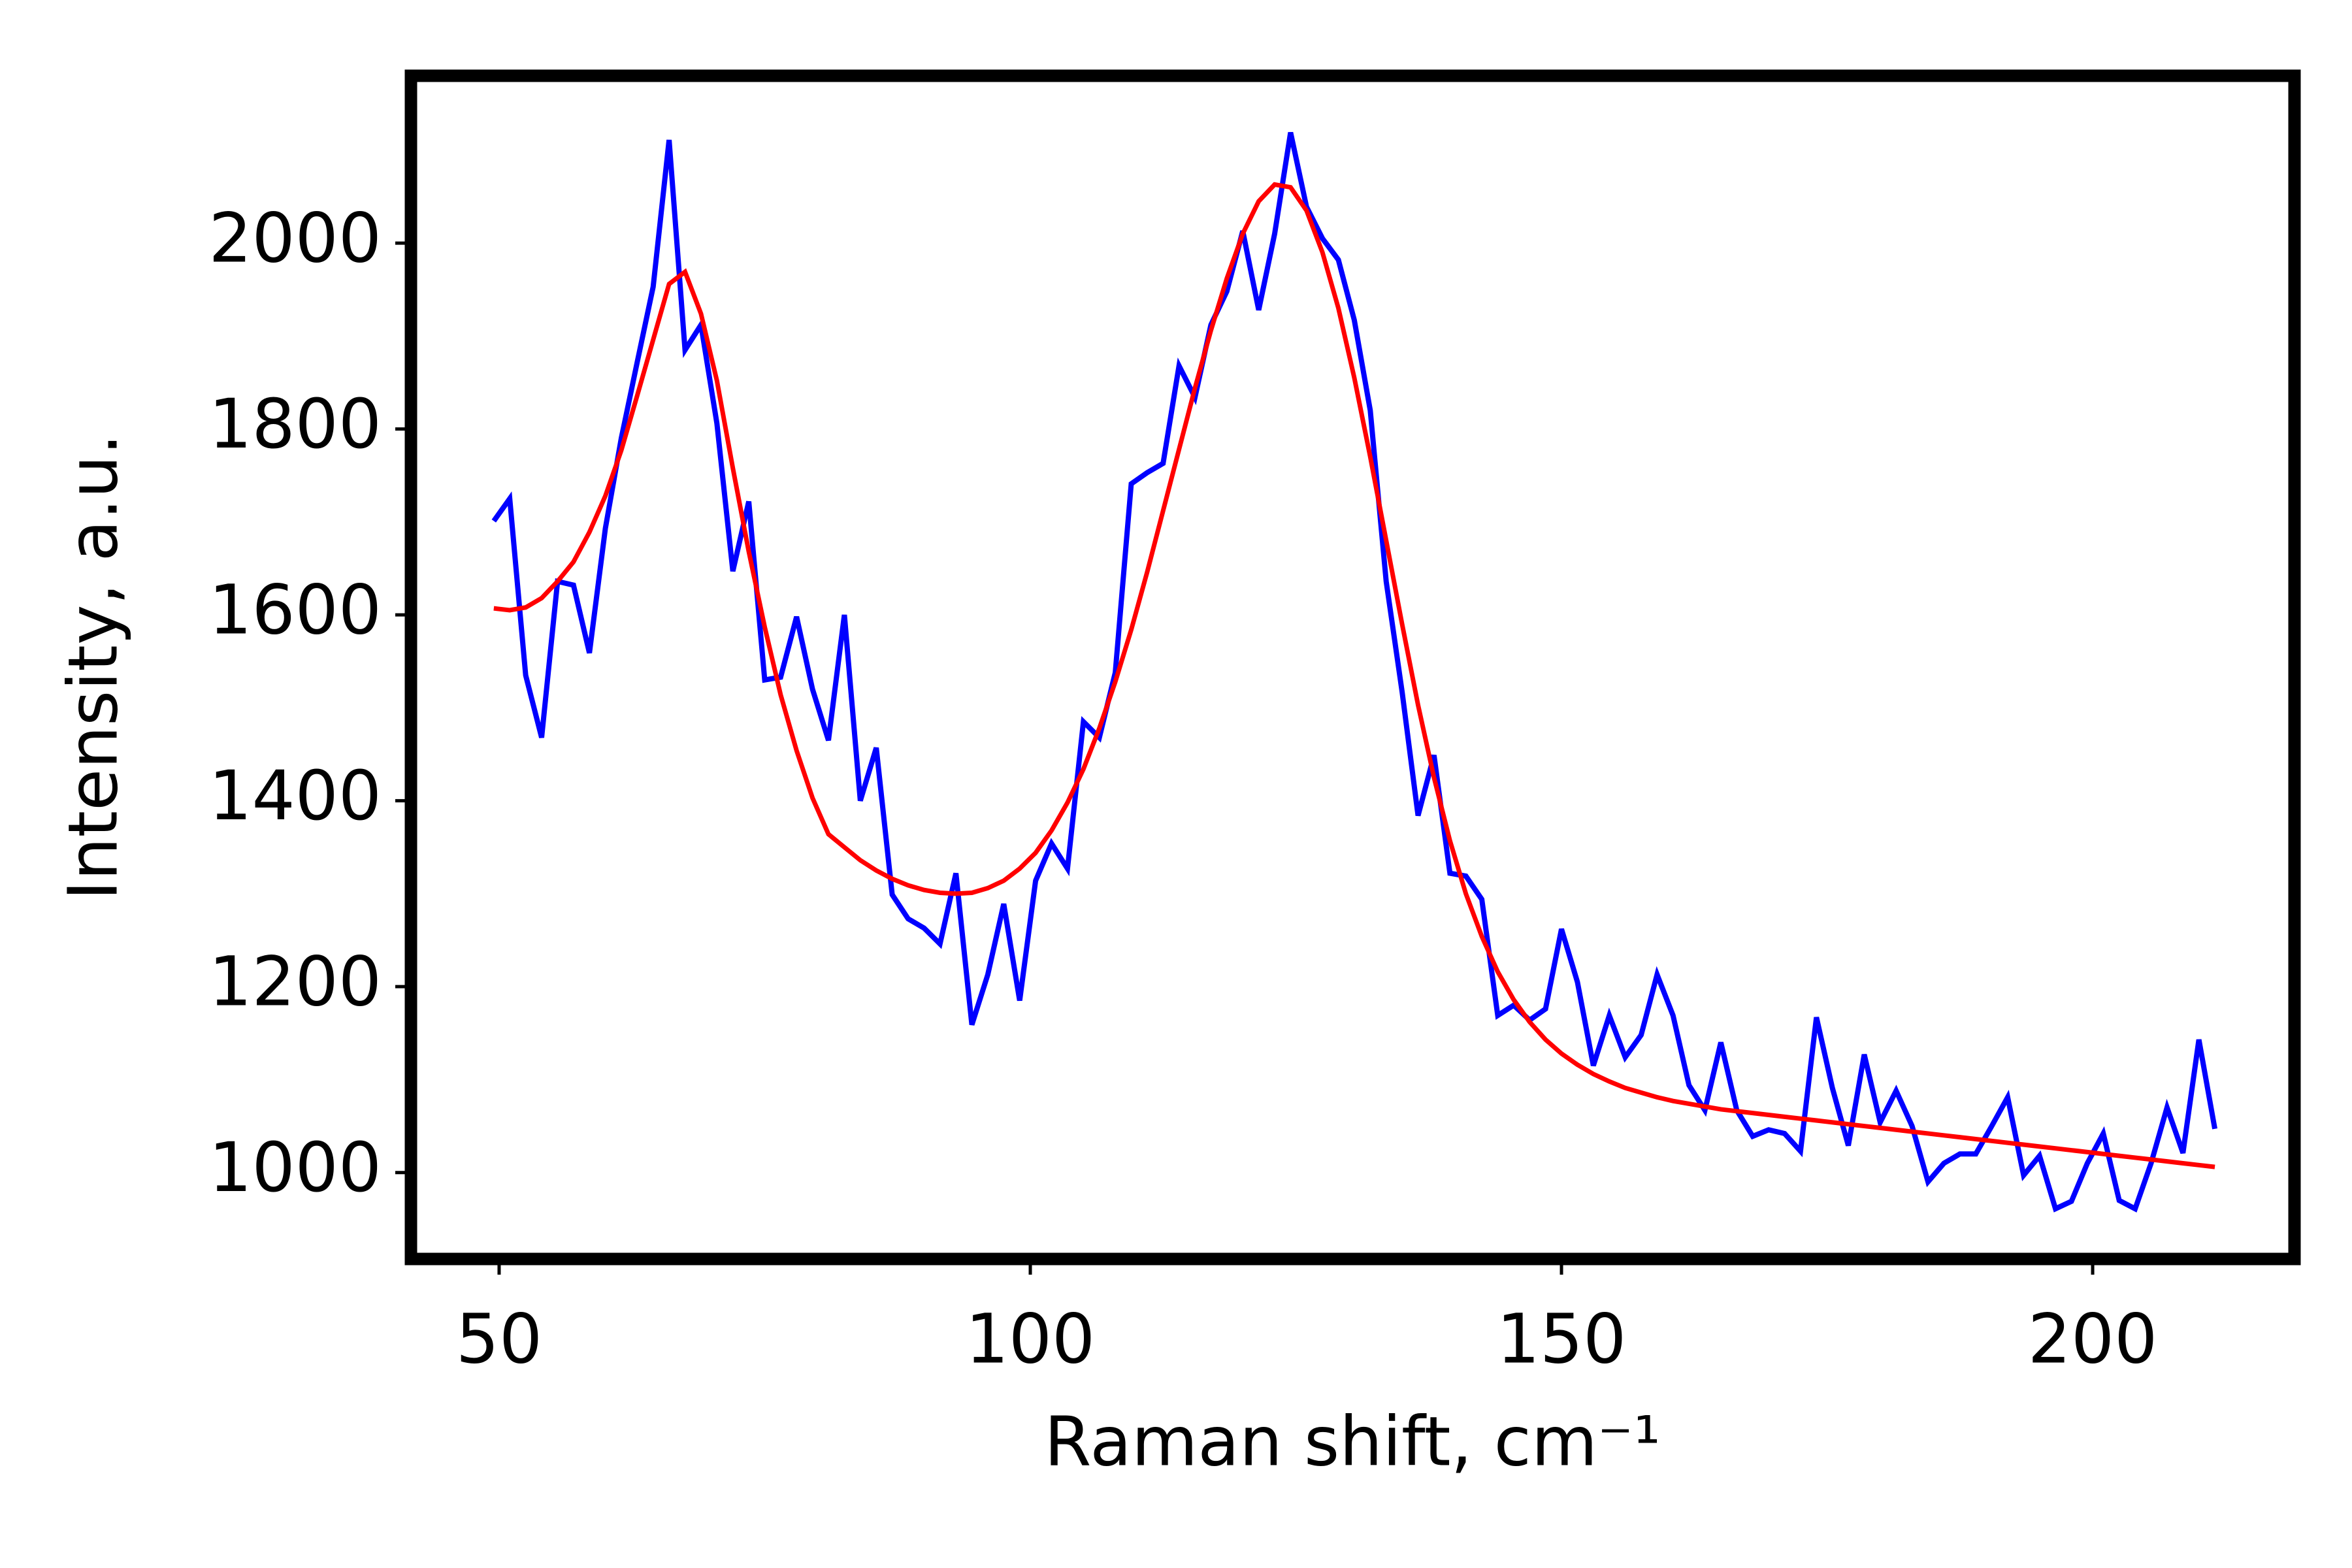 The width and height of the screenshot is (2352, 1568). I want to click on y-axis-label: Intensity, a.u., so click(93, 667).